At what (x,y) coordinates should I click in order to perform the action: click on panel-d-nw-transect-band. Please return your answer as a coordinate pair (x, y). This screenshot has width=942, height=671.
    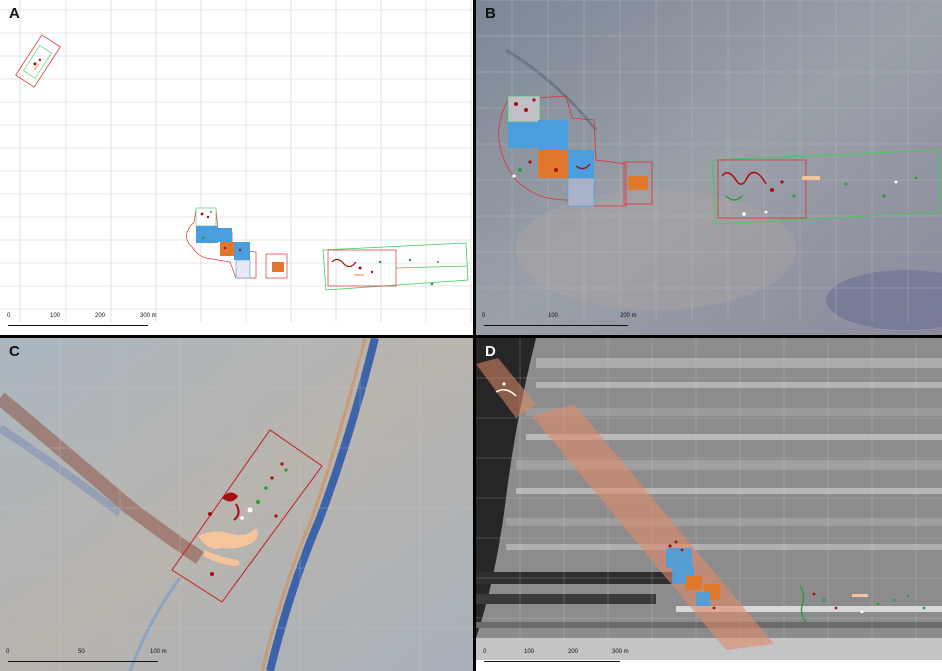
    Looking at the image, I should click on (506, 388).